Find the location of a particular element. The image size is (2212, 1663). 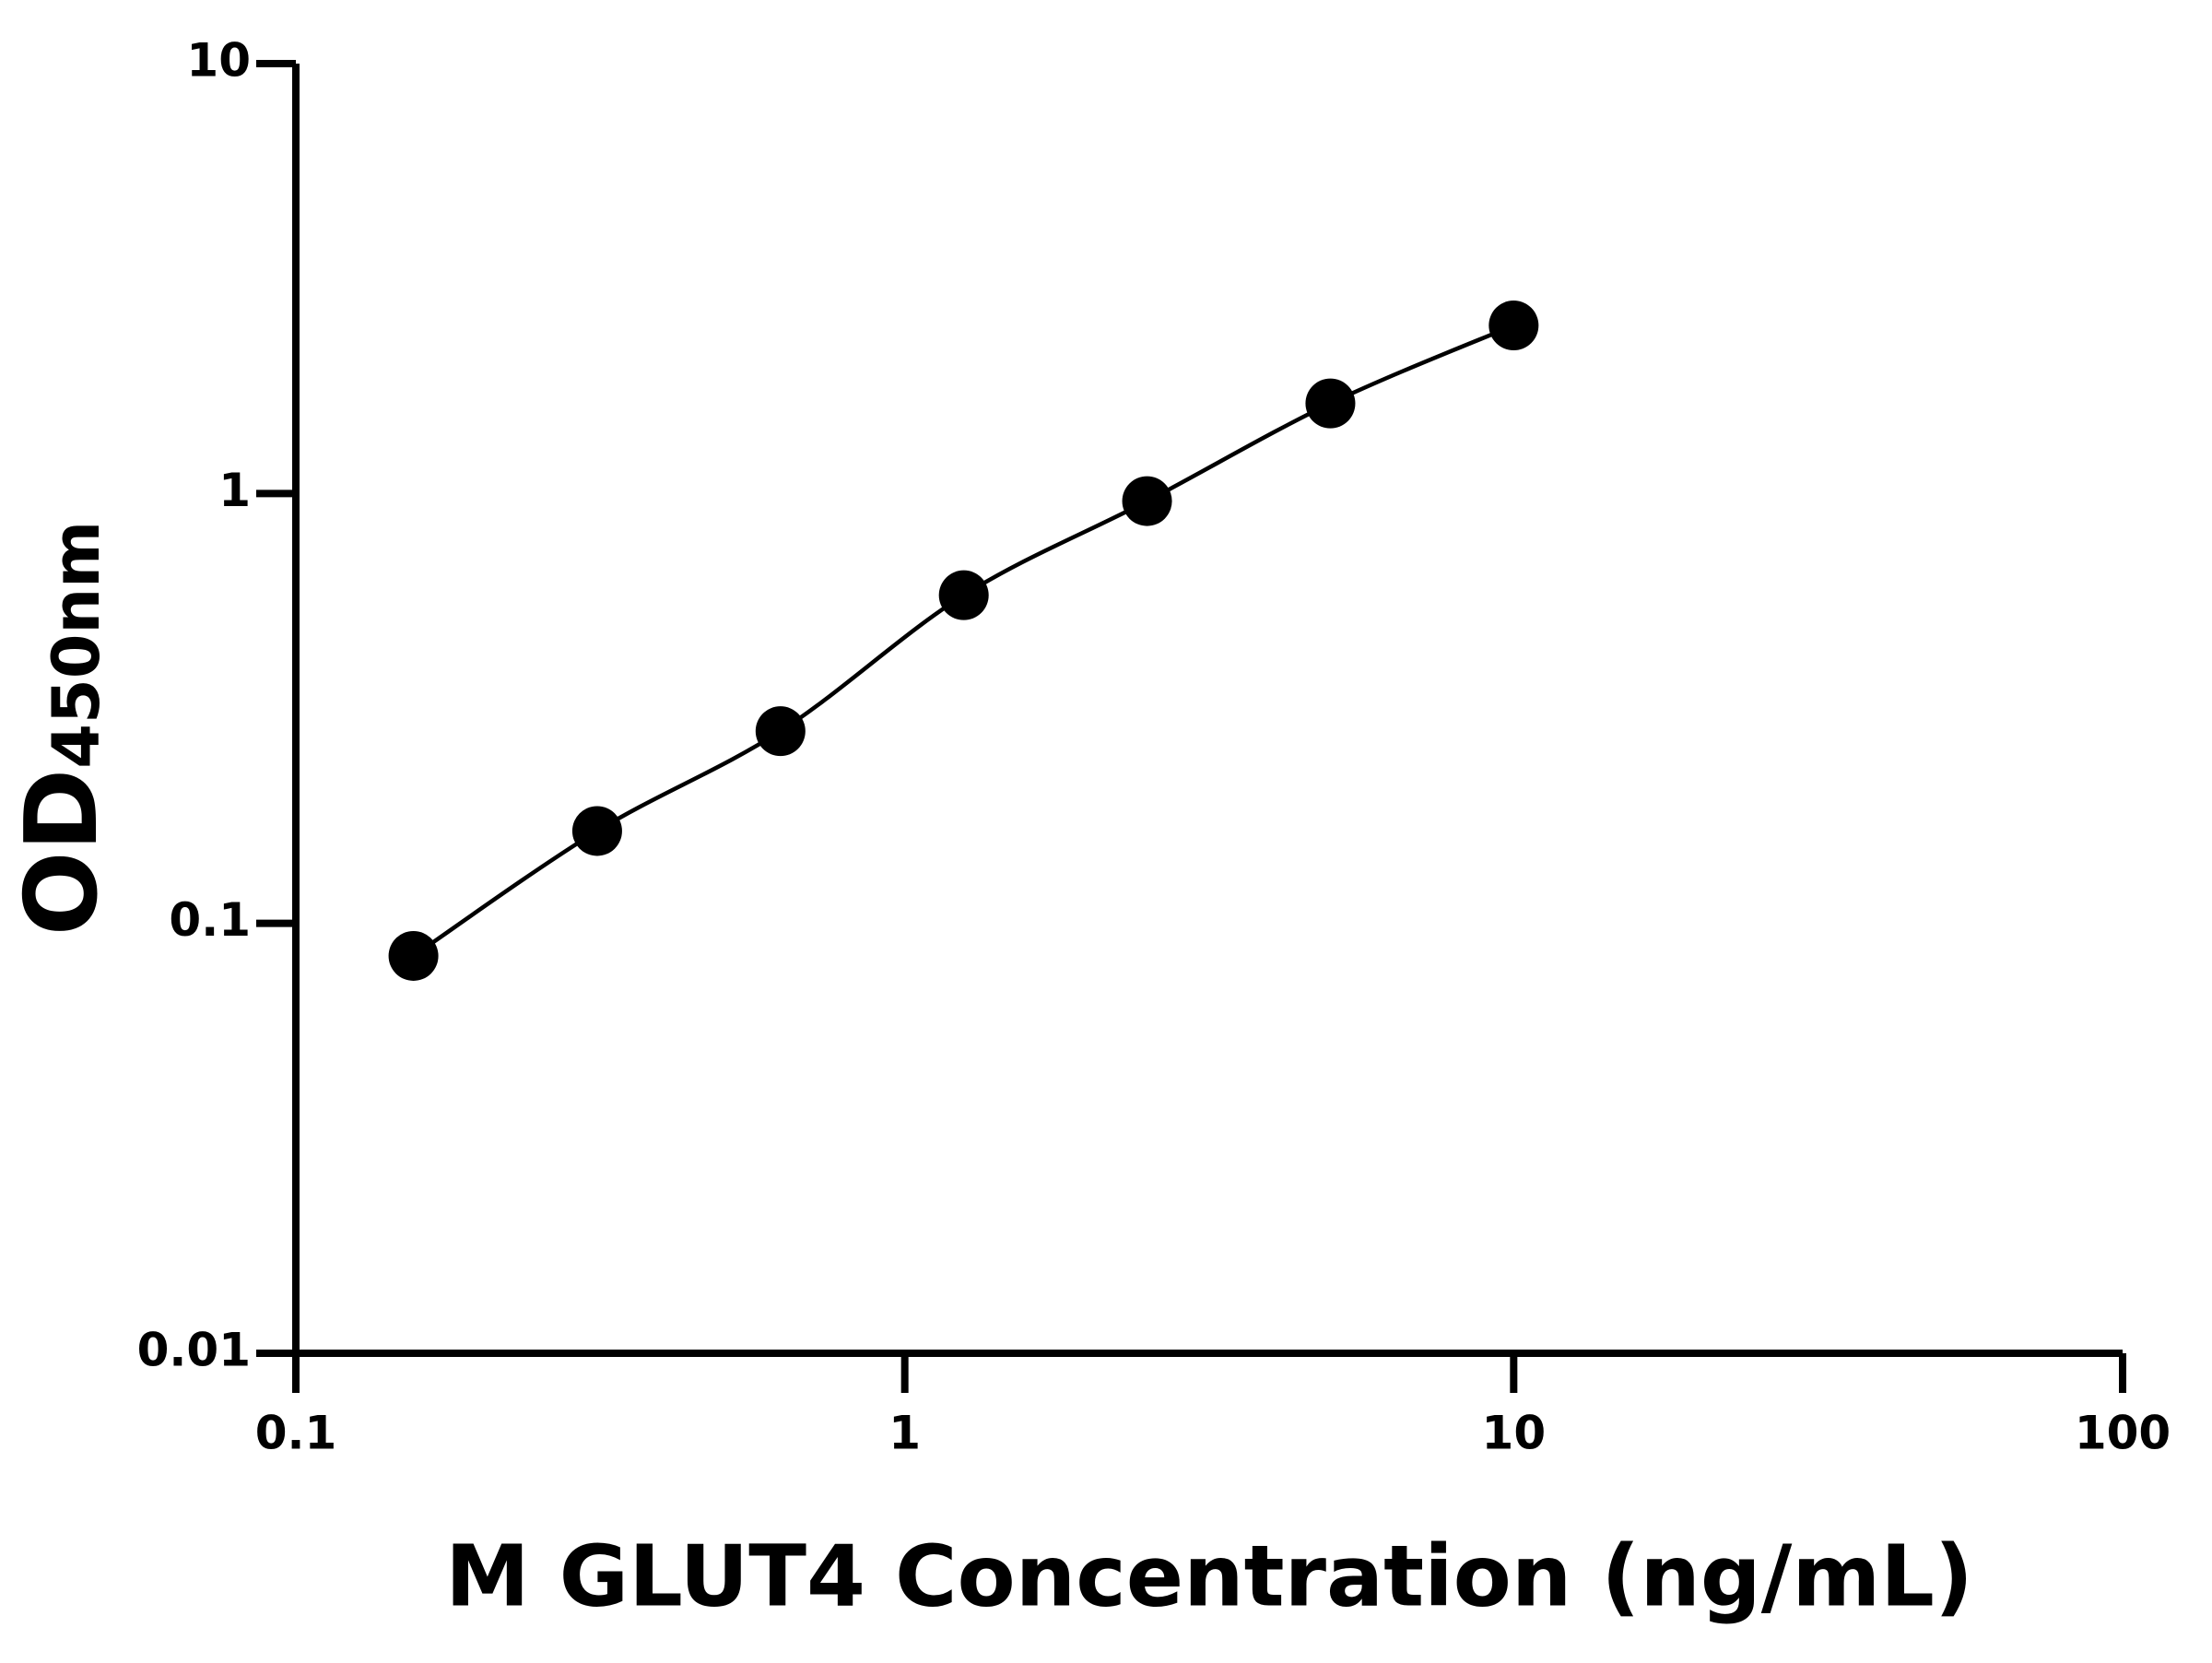

y-tick-label: 1 is located at coordinates (234, 490).